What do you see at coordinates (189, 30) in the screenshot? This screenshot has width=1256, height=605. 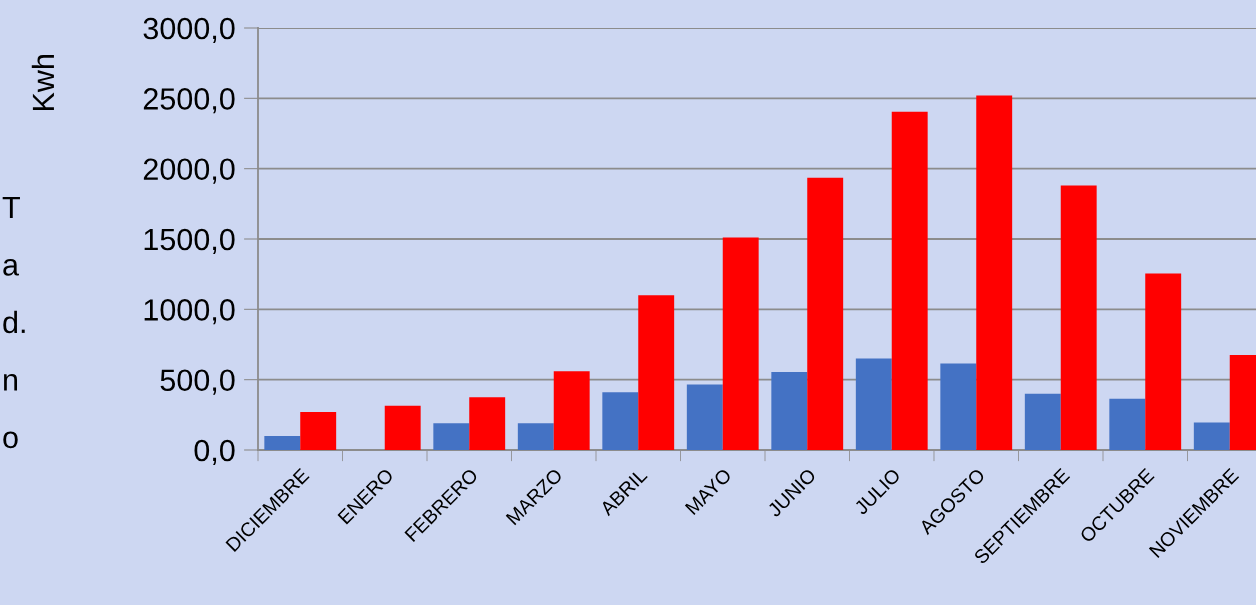 I see `y-tick-label: 3000,0` at bounding box center [189, 30].